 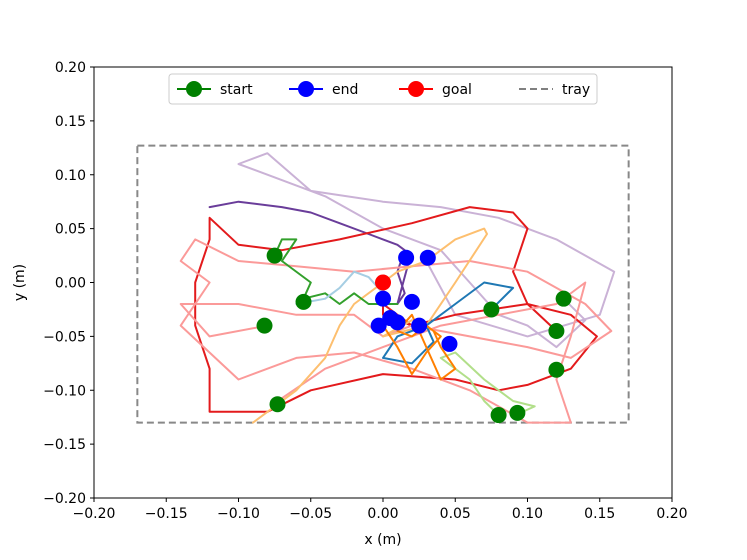 What do you see at coordinates (64, 445) in the screenshot?
I see `y-tick-label: −0.15` at bounding box center [64, 445].